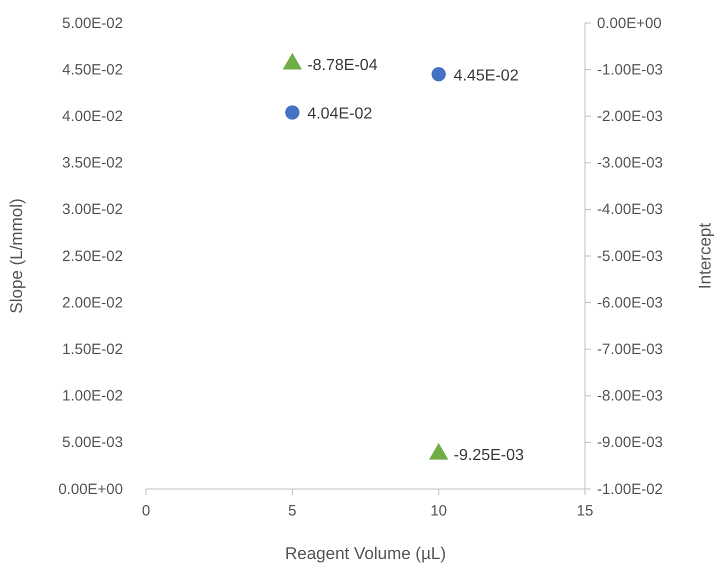 Image resolution: width=720 pixels, height=565 pixels. What do you see at coordinates (630, 209) in the screenshot?
I see `y2-tick-label: -4.00E-03` at bounding box center [630, 209].